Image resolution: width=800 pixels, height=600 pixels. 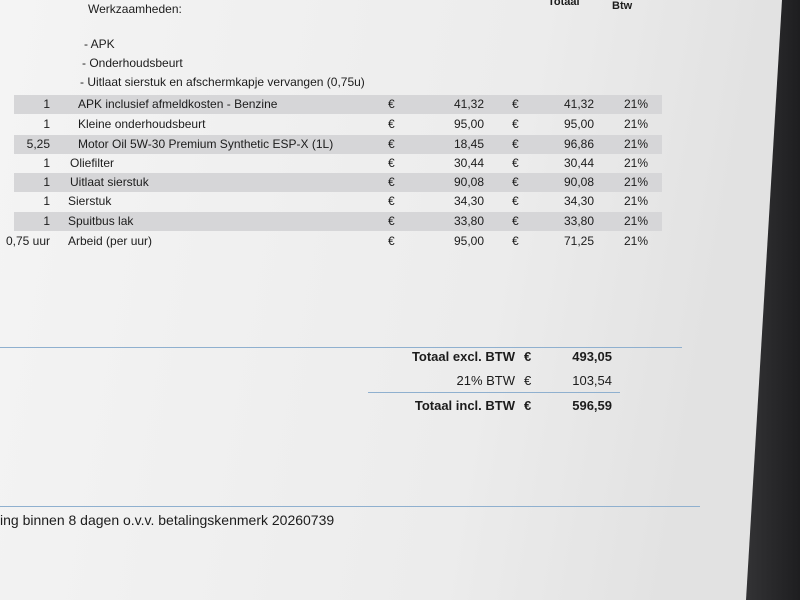 What do you see at coordinates (101, 221) in the screenshot?
I see `item-description: Spuitbus lak` at bounding box center [101, 221].